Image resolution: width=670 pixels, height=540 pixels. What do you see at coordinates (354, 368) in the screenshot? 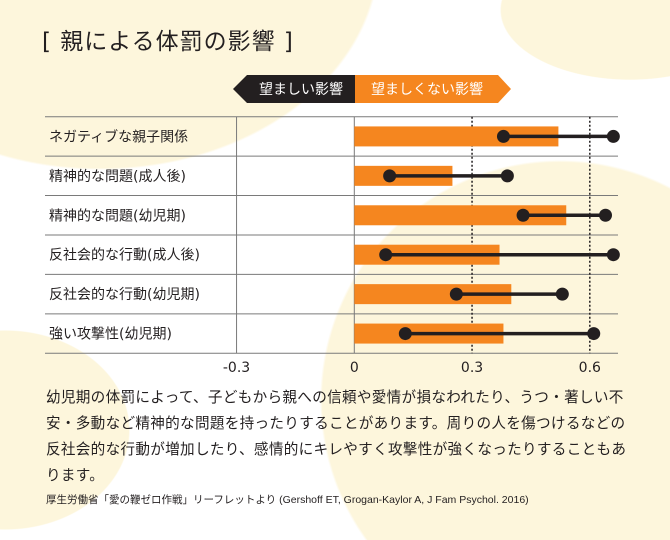
I see `x-tick-label: 0` at bounding box center [354, 368].